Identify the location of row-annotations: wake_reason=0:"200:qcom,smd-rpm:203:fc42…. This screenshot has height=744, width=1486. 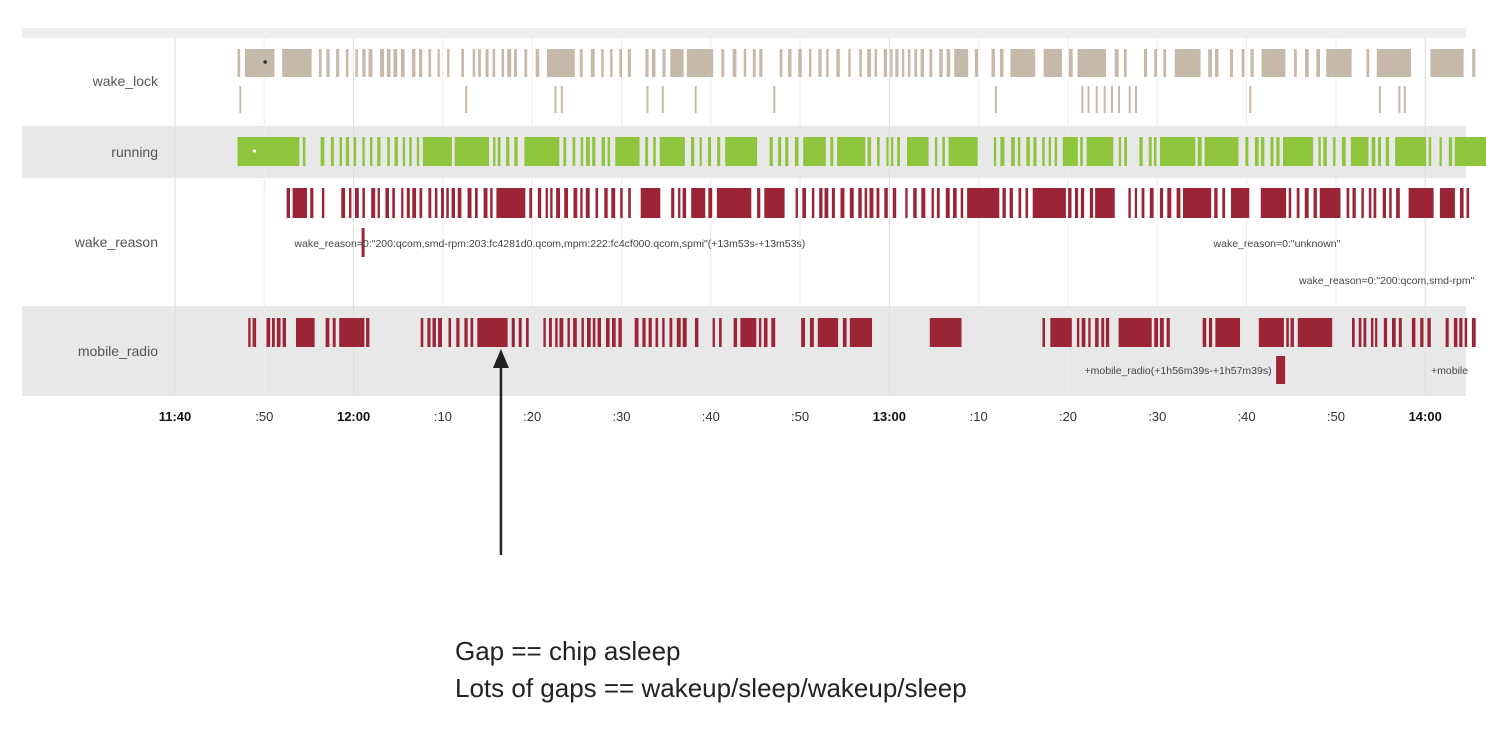
(883, 307).